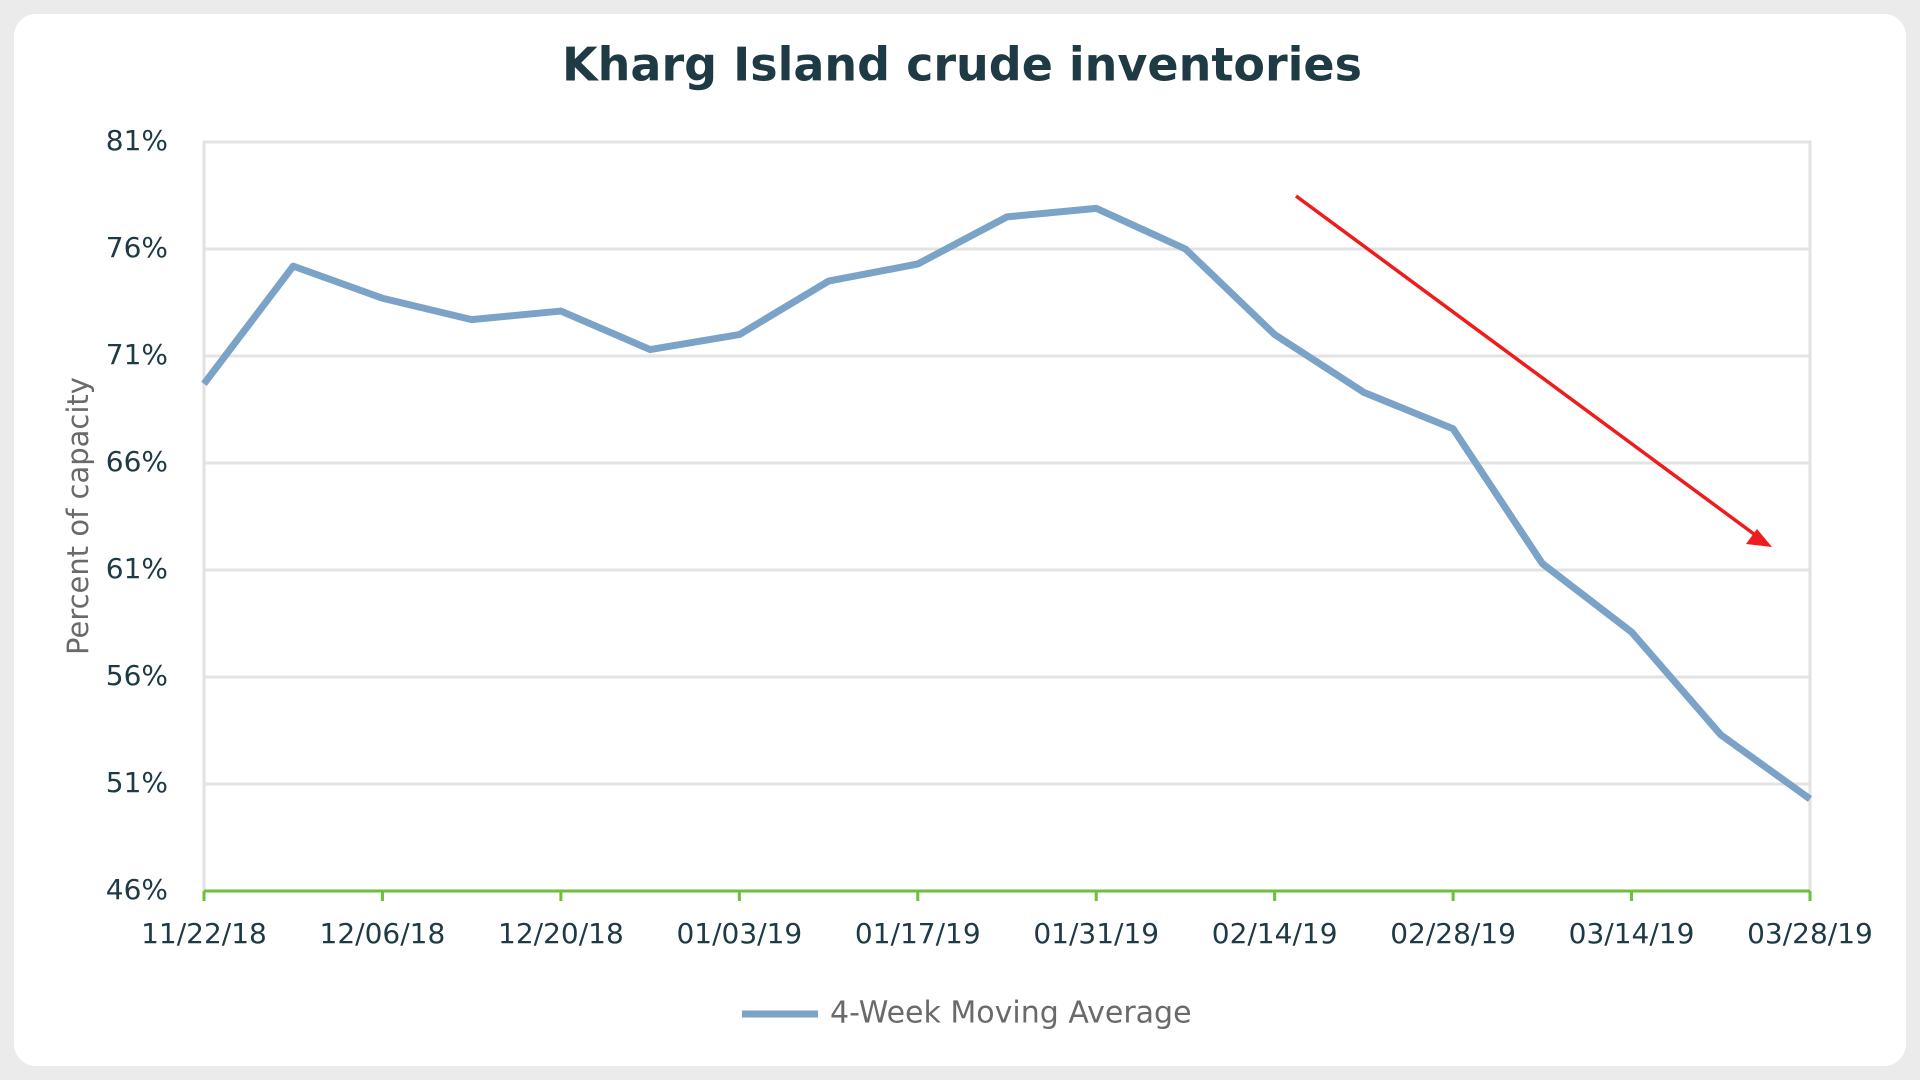 This screenshot has height=1080, width=1920. I want to click on y-tick-label: 81%, so click(137, 140).